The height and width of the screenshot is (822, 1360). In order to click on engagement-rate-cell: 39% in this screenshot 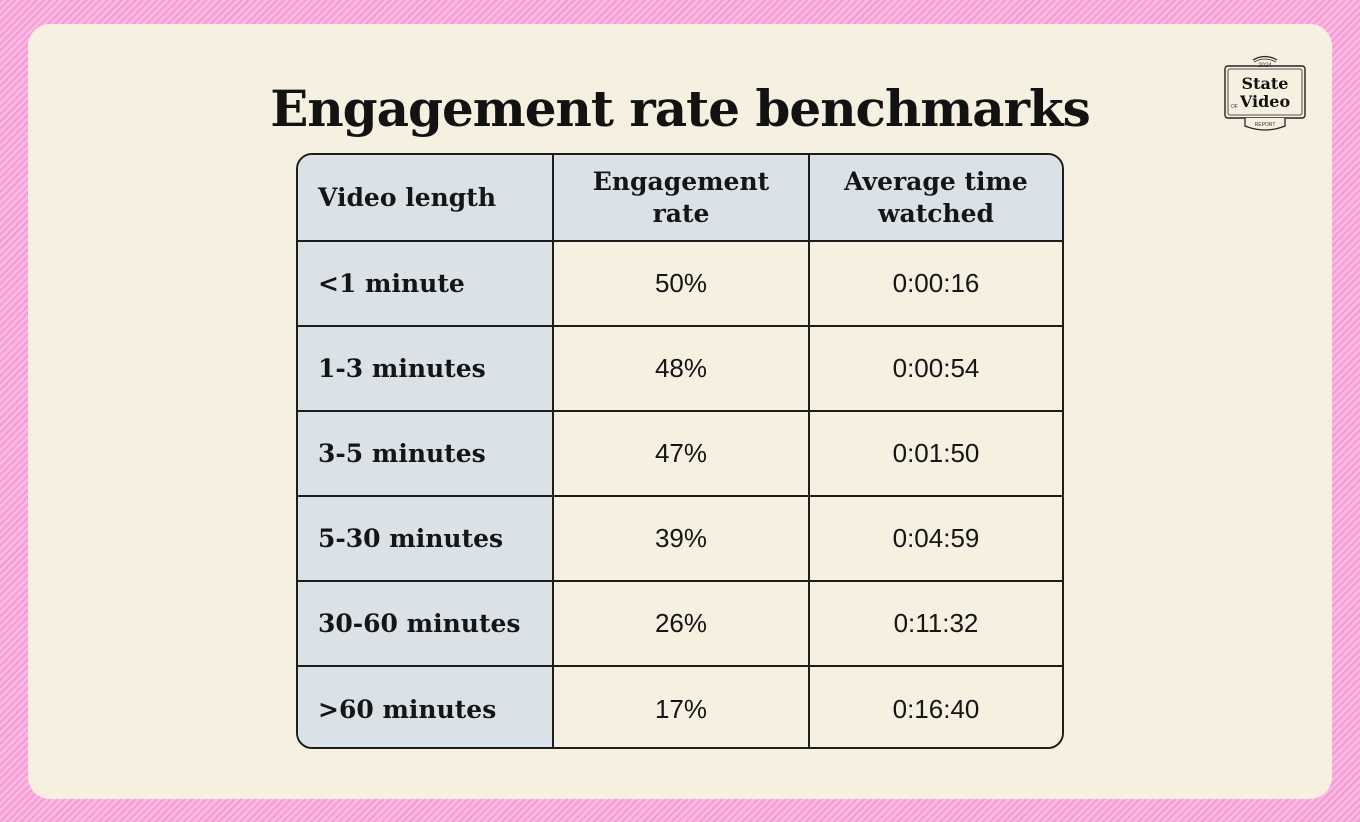, I will do `click(681, 539)`.